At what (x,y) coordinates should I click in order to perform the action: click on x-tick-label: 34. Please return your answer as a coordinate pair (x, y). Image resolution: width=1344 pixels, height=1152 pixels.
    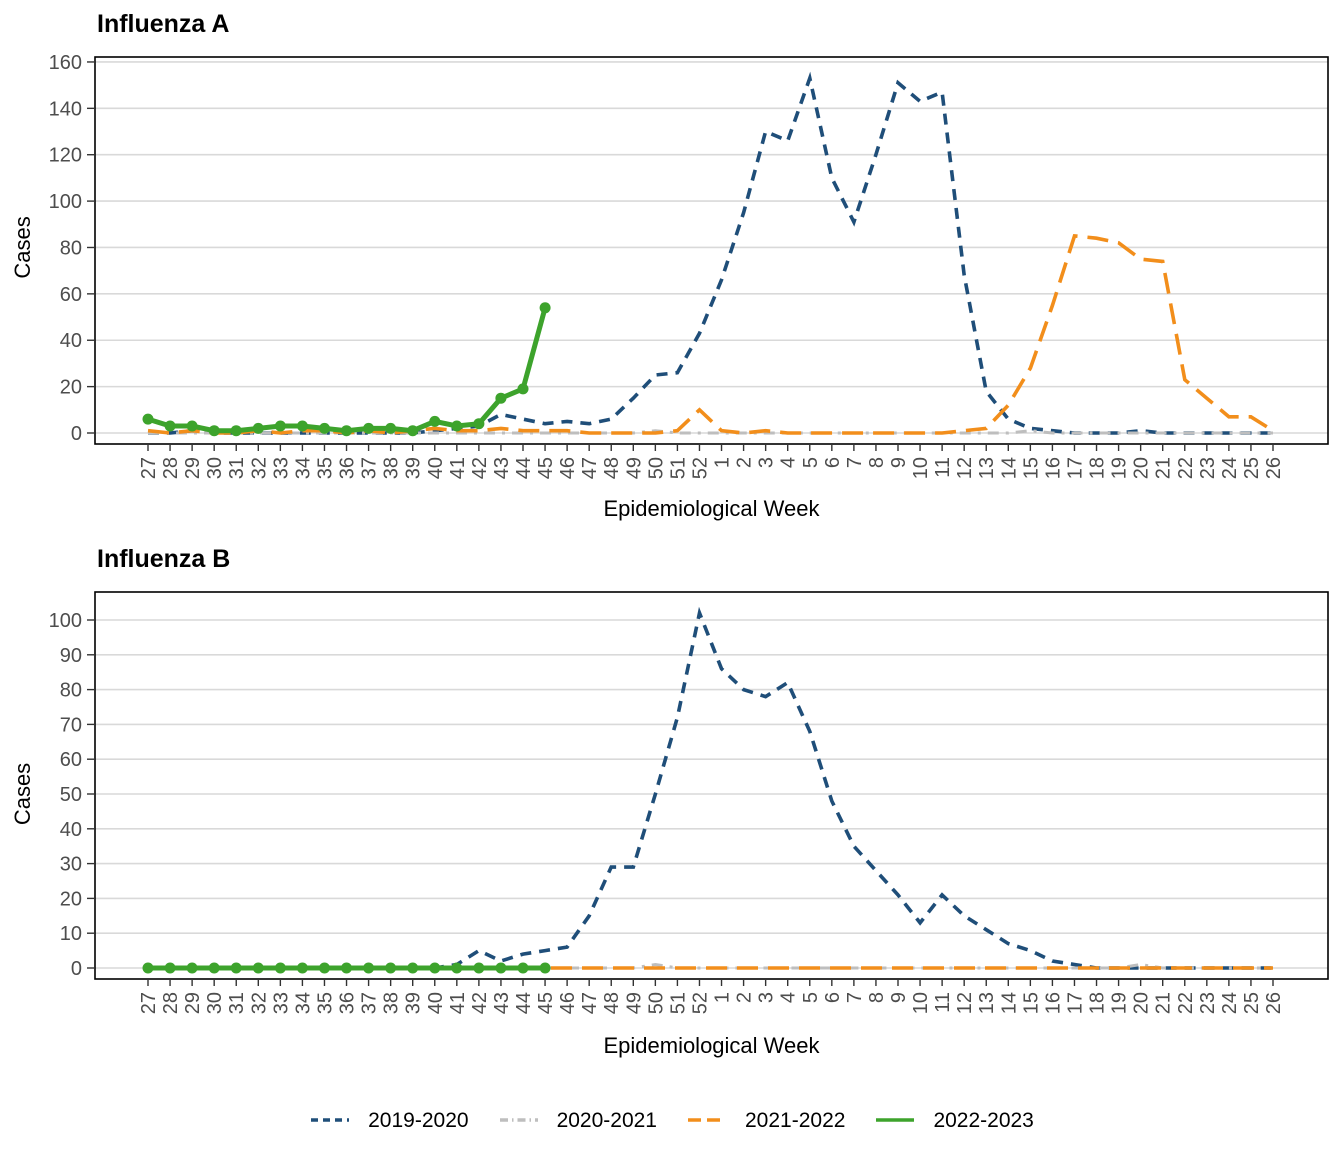
    Looking at the image, I should click on (303, 468).